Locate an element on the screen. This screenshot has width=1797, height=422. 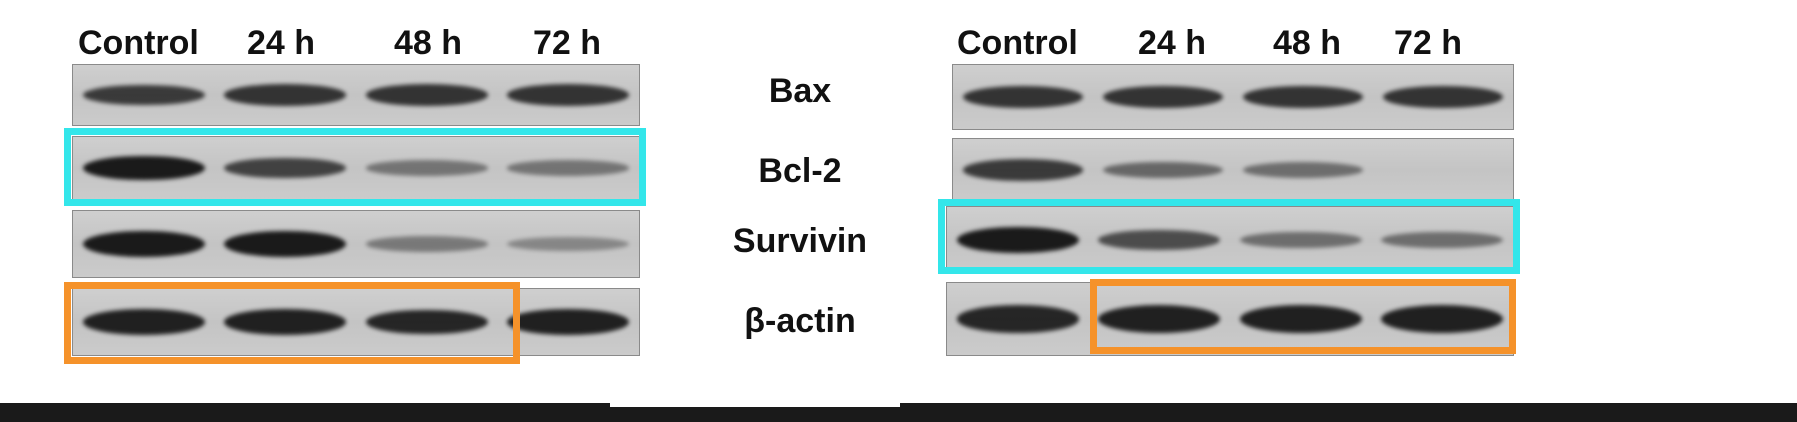
highlight-box-left-bcl2 is located at coordinates (355, 167).